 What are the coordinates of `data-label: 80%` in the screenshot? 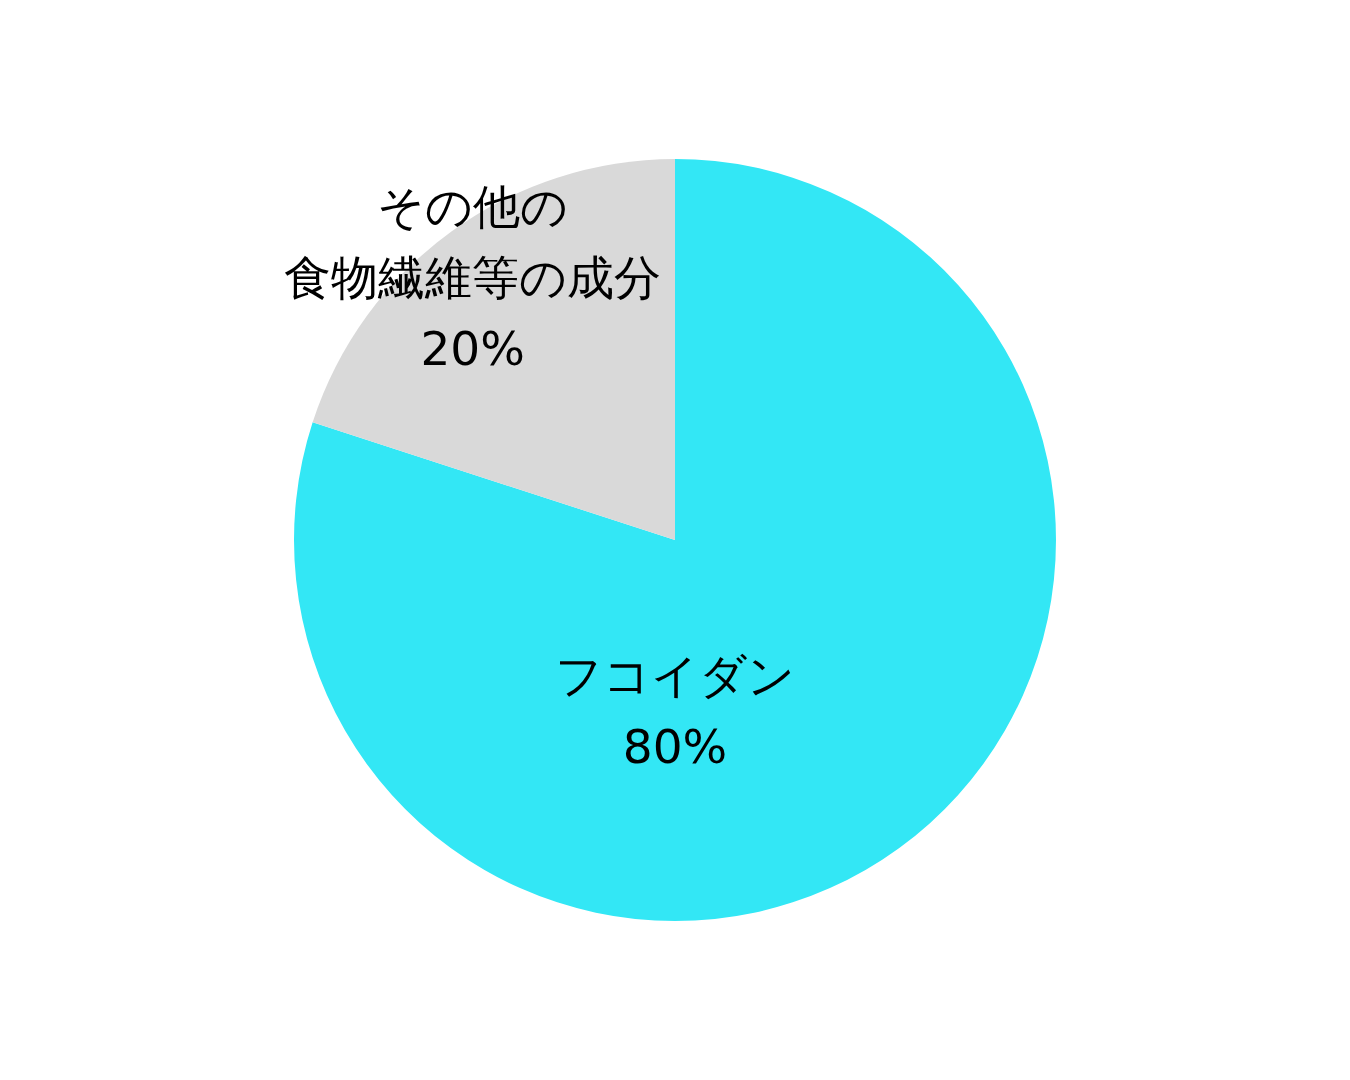 It's located at (675, 747).